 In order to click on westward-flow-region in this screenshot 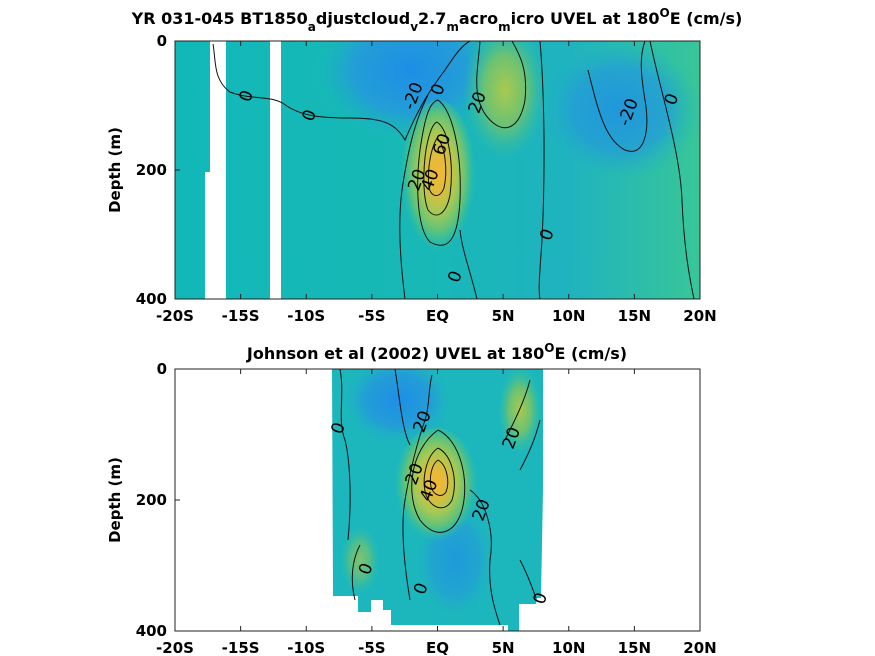, I will do `click(398, 407)`.